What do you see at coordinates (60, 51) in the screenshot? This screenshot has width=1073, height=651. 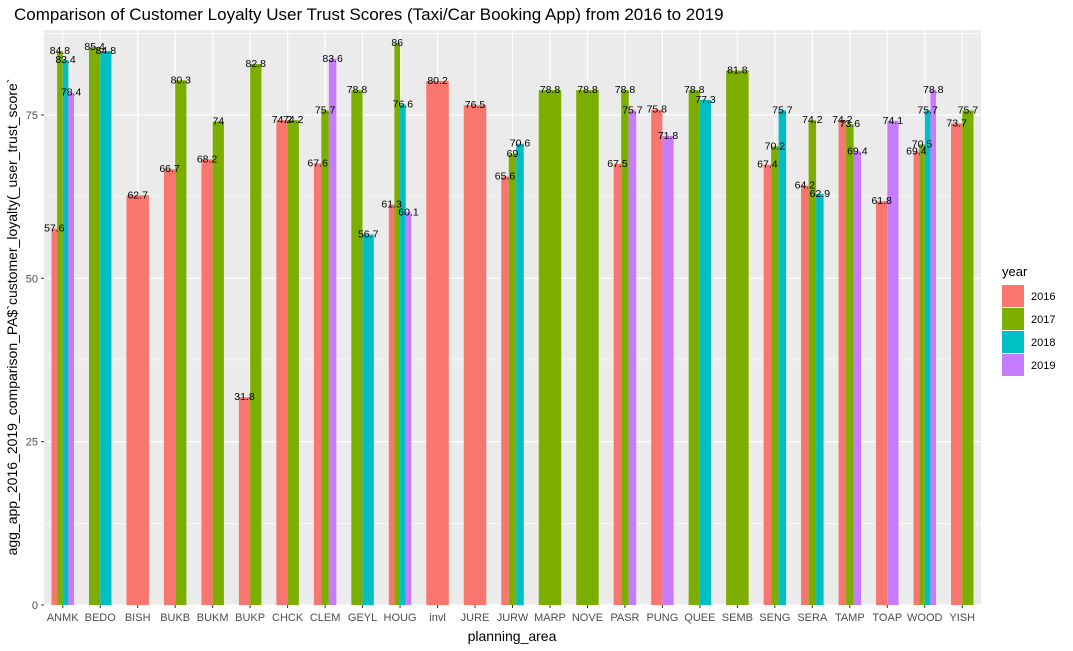 I see `bar-label-ANMK-2017: 84.8` at bounding box center [60, 51].